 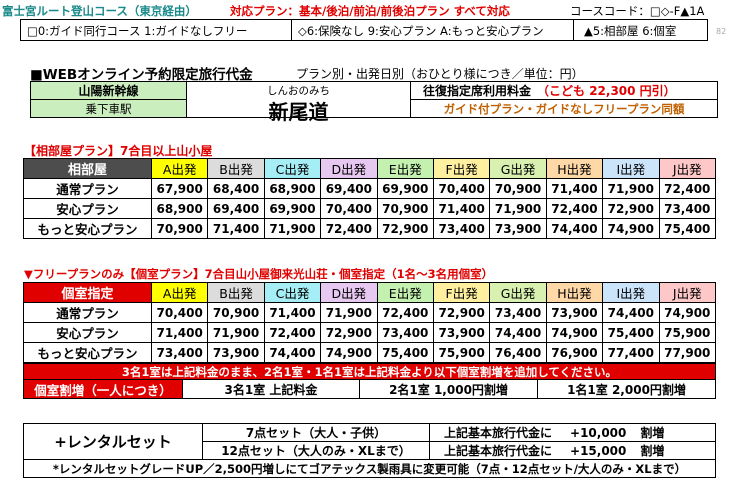 What do you see at coordinates (298, 91) in the screenshot?
I see `station-reading: しんおのみち` at bounding box center [298, 91].